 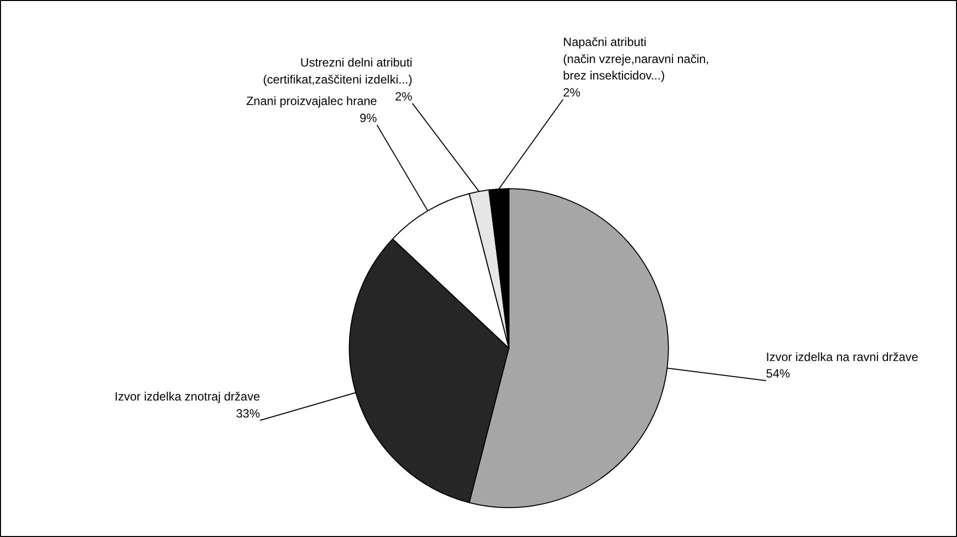 I want to click on slice-label: Izvor izdelka znotraj države, so click(x=187, y=397).